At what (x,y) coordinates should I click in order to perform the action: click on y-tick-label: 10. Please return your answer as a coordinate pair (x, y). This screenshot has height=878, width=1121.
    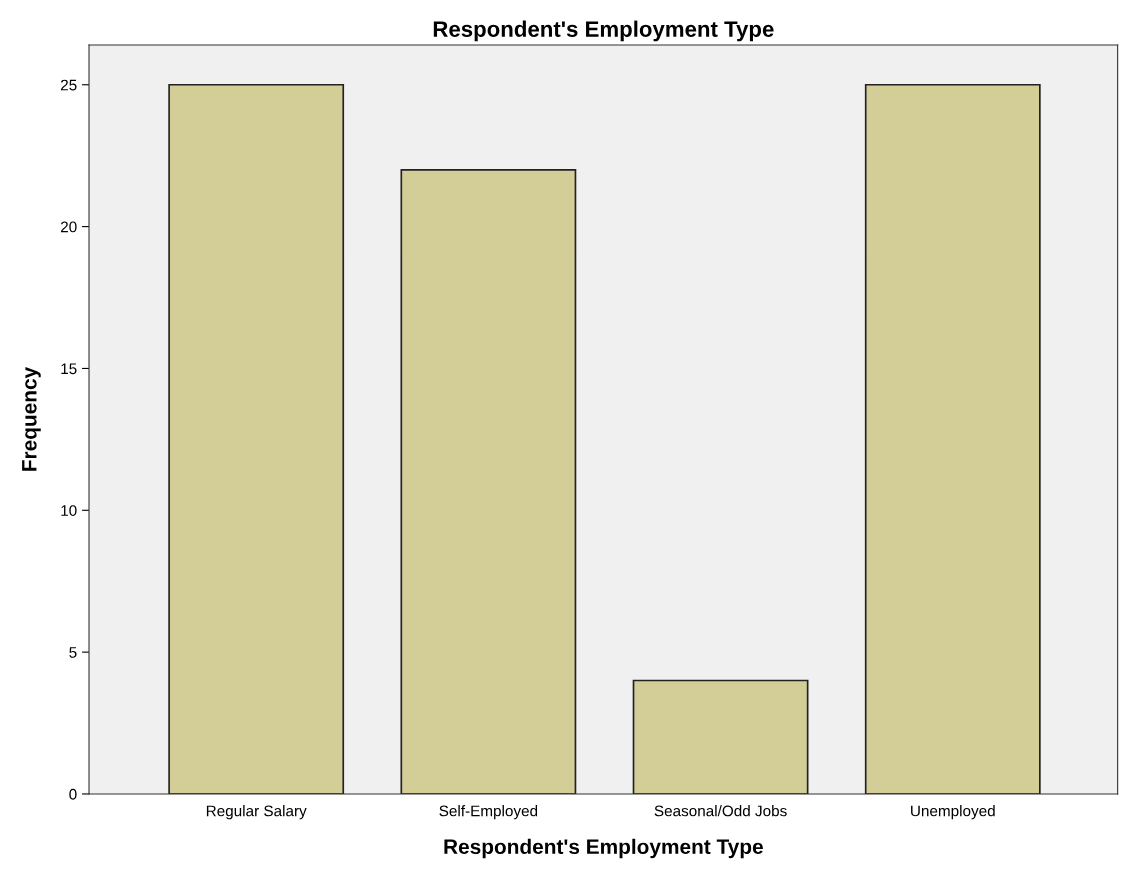
    Looking at the image, I should click on (69, 510).